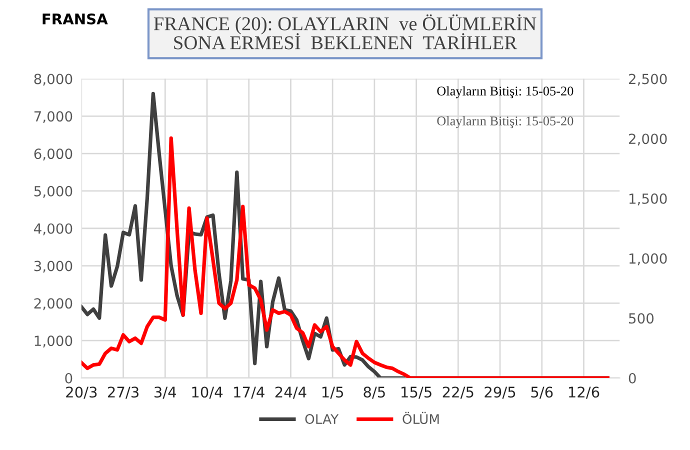 The image size is (690, 450). I want to click on y2-tick-label: 0, so click(632, 378).